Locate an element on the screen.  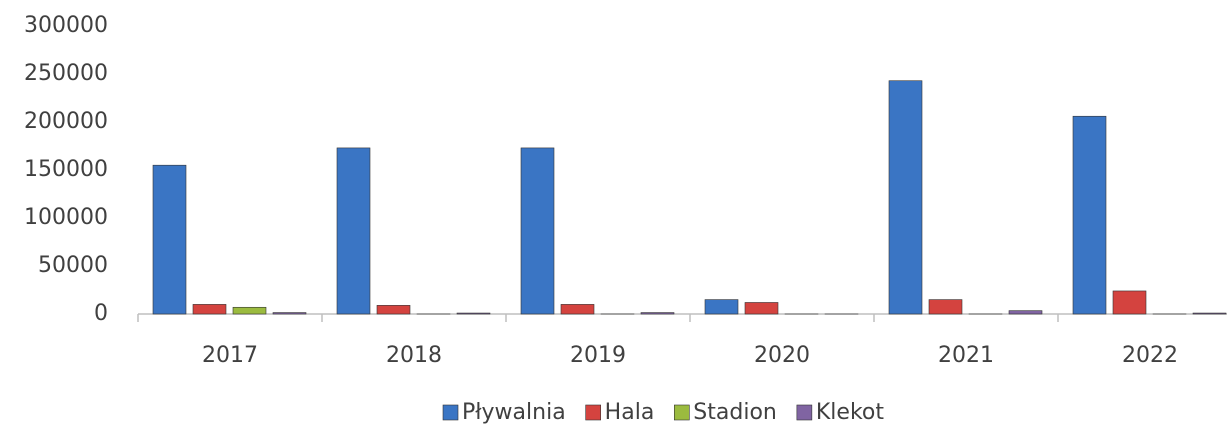
x-tick-label: 2017 is located at coordinates (230, 355).